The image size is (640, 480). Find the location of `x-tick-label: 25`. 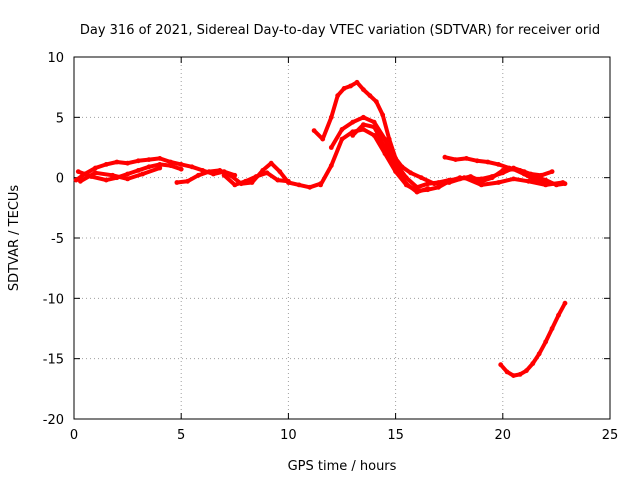

x-tick-label: 25 is located at coordinates (610, 435).